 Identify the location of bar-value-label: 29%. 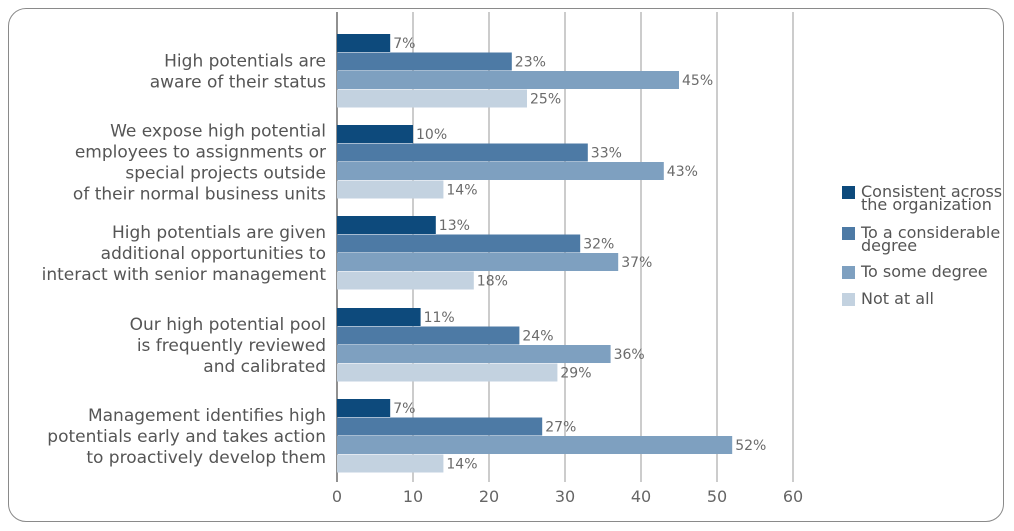
(575, 374).